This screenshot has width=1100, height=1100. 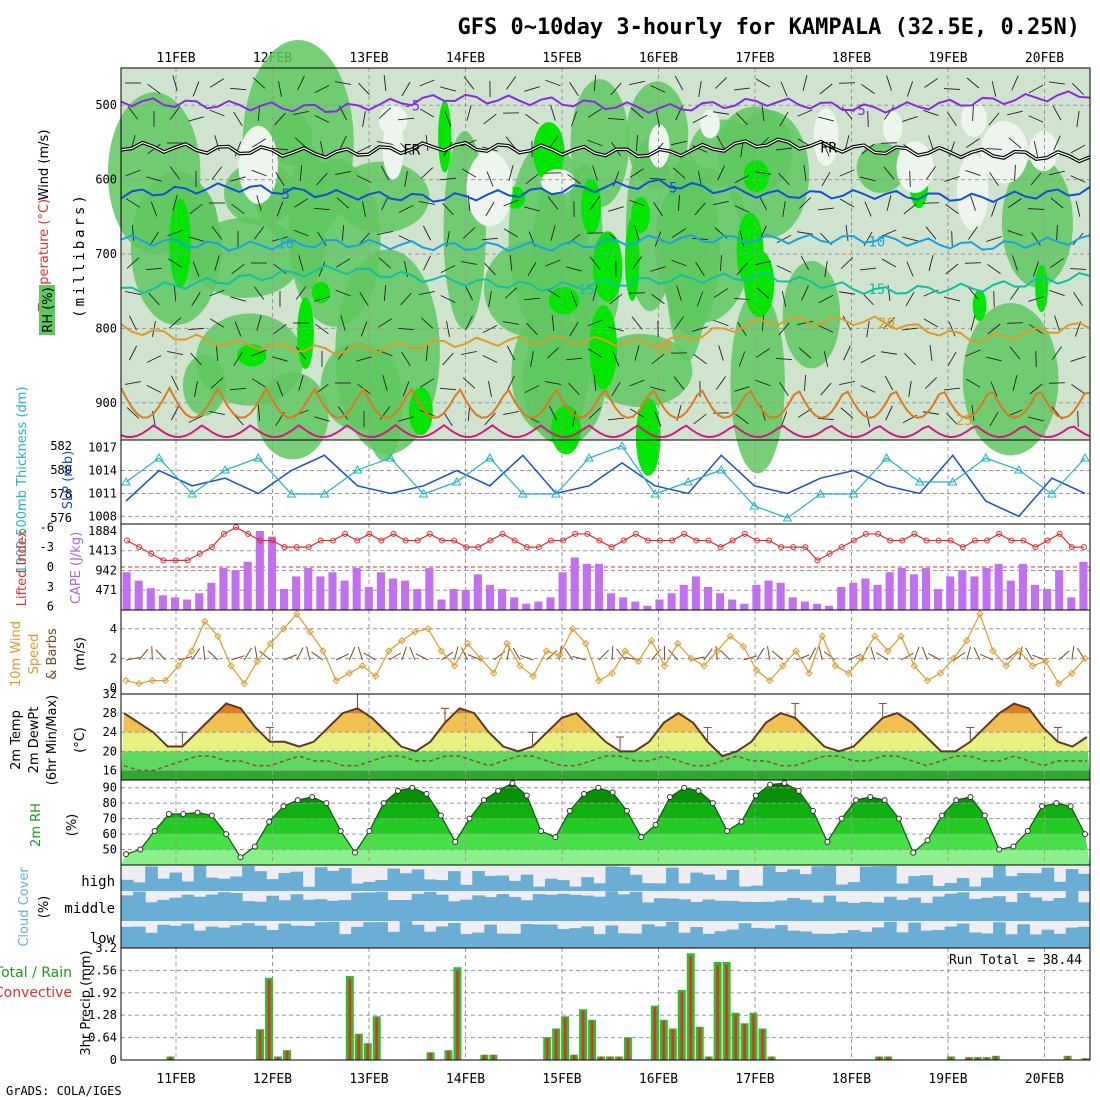 What do you see at coordinates (272, 1079) in the screenshot?
I see `bottom-date-label: 12FEB` at bounding box center [272, 1079].